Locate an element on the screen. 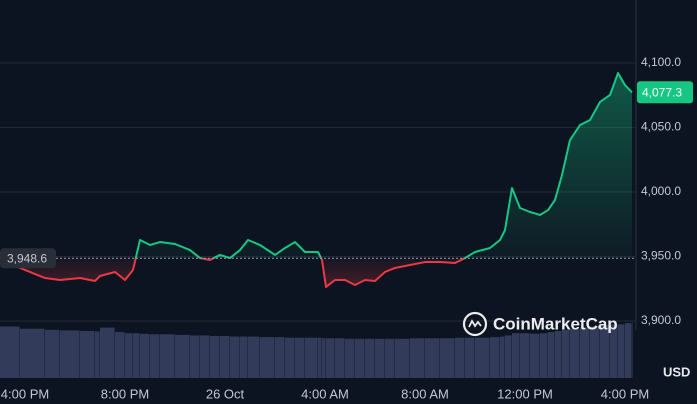 The width and height of the screenshot is (697, 404). x-tick-label: 8:00 AM is located at coordinates (425, 393).